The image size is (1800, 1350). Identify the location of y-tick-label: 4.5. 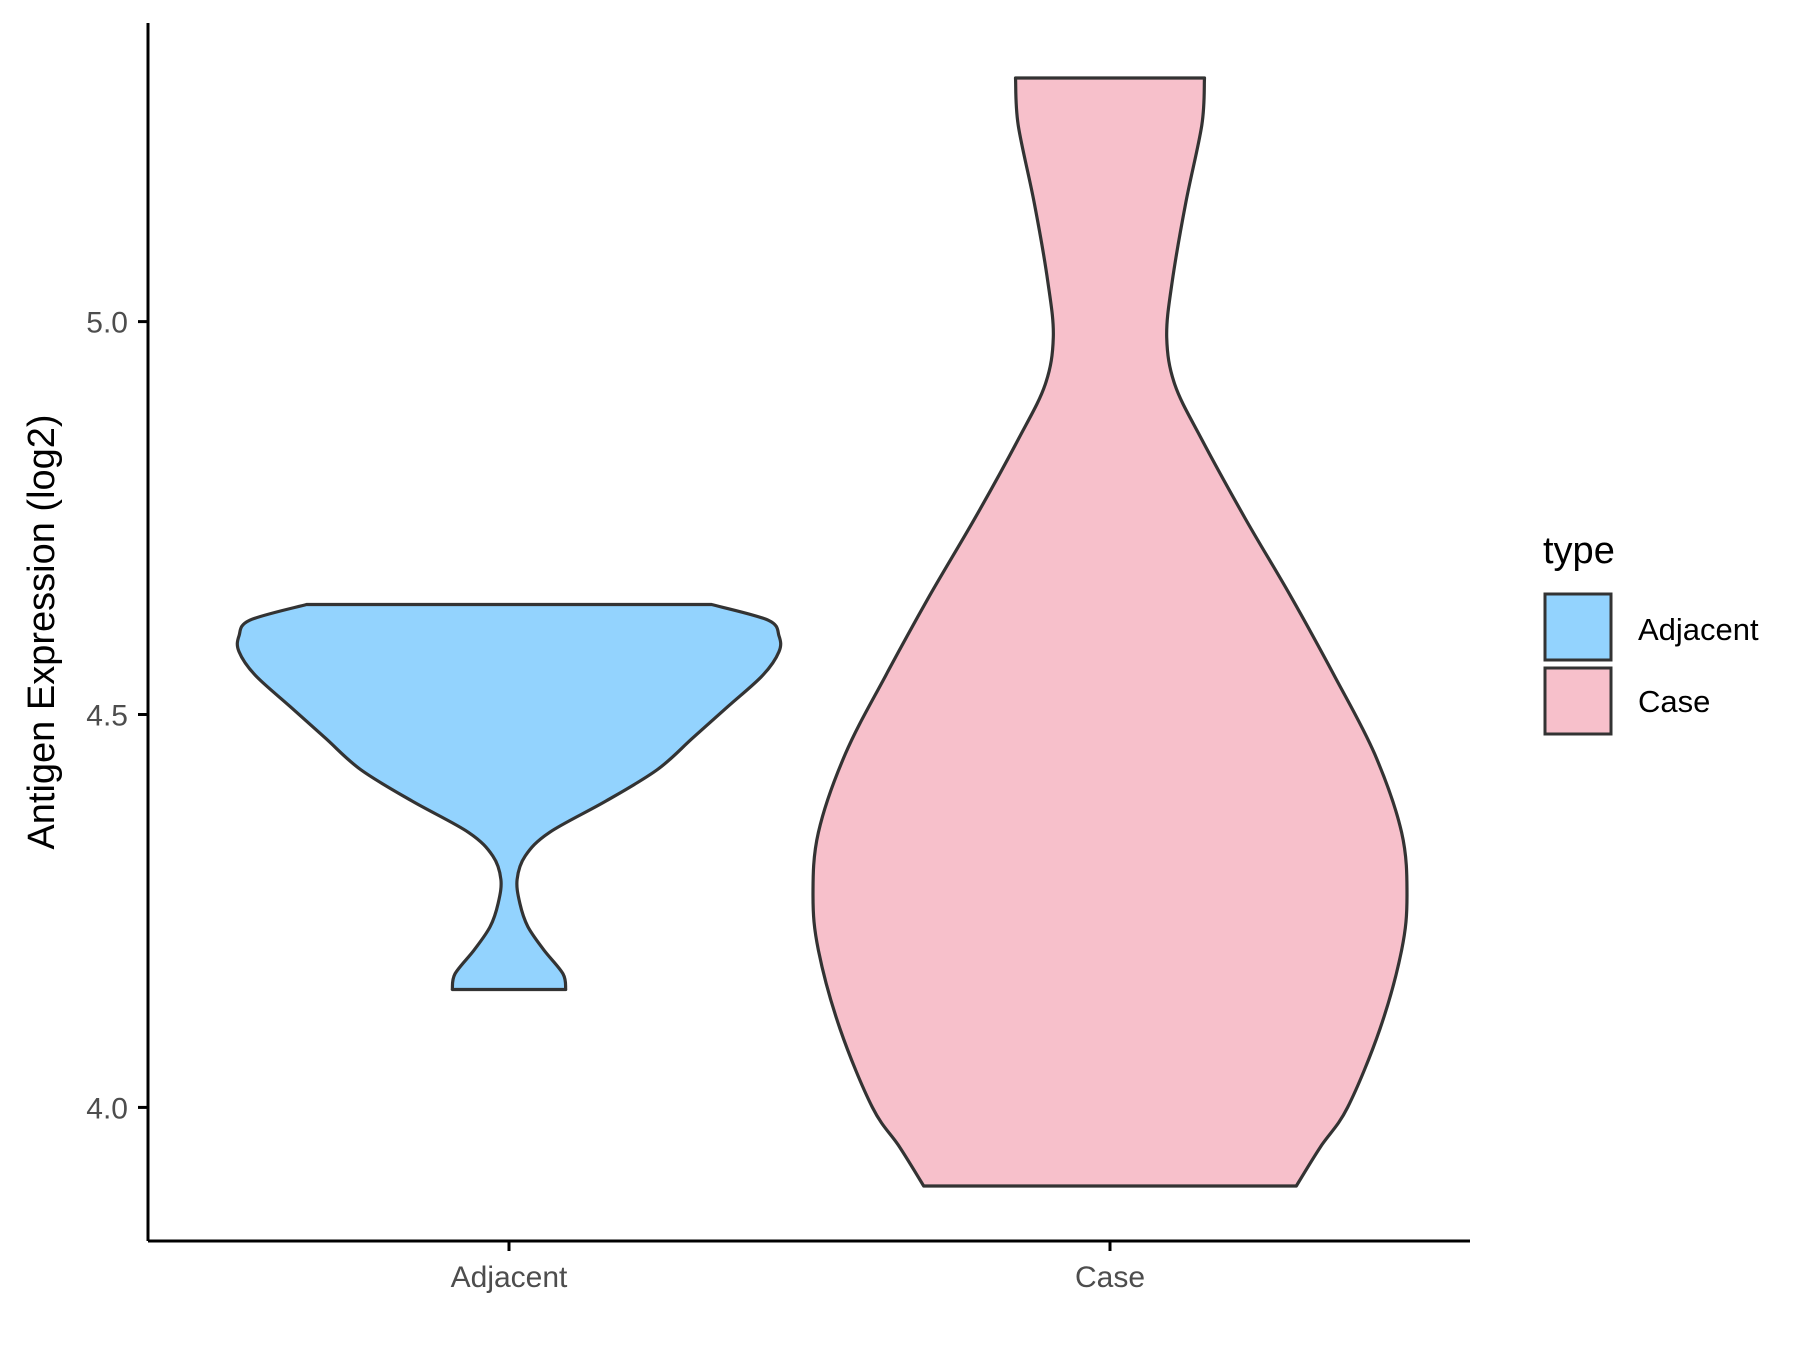
(107, 716).